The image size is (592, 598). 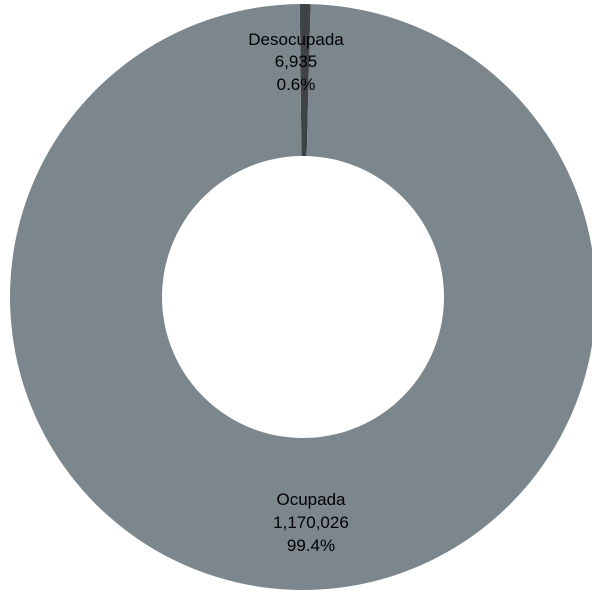 I want to click on slice-label-desocupada: Desocupada 6,935 0.6%, so click(x=296, y=62).